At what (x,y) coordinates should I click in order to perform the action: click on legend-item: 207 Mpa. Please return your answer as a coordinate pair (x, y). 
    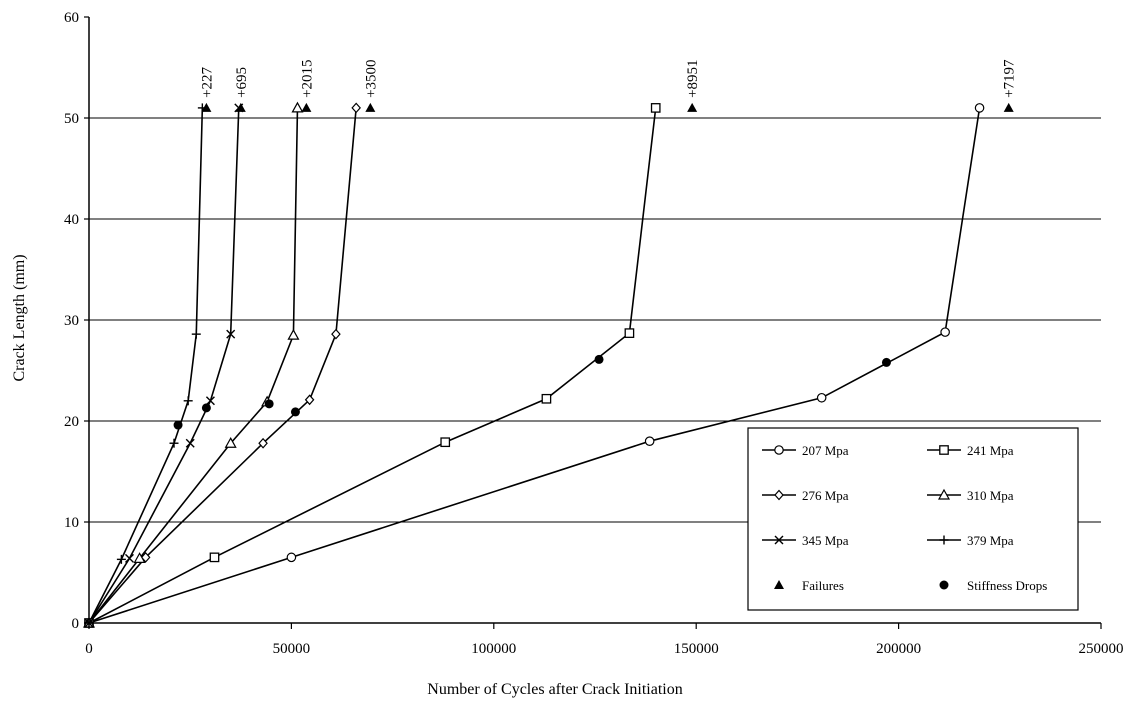
    Looking at the image, I should click on (805, 450).